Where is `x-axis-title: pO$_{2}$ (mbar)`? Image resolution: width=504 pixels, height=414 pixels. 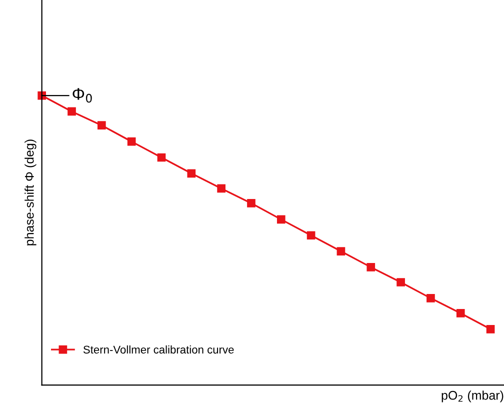 x-axis-title: pO$_{2}$ (mbar) is located at coordinates (473, 396).